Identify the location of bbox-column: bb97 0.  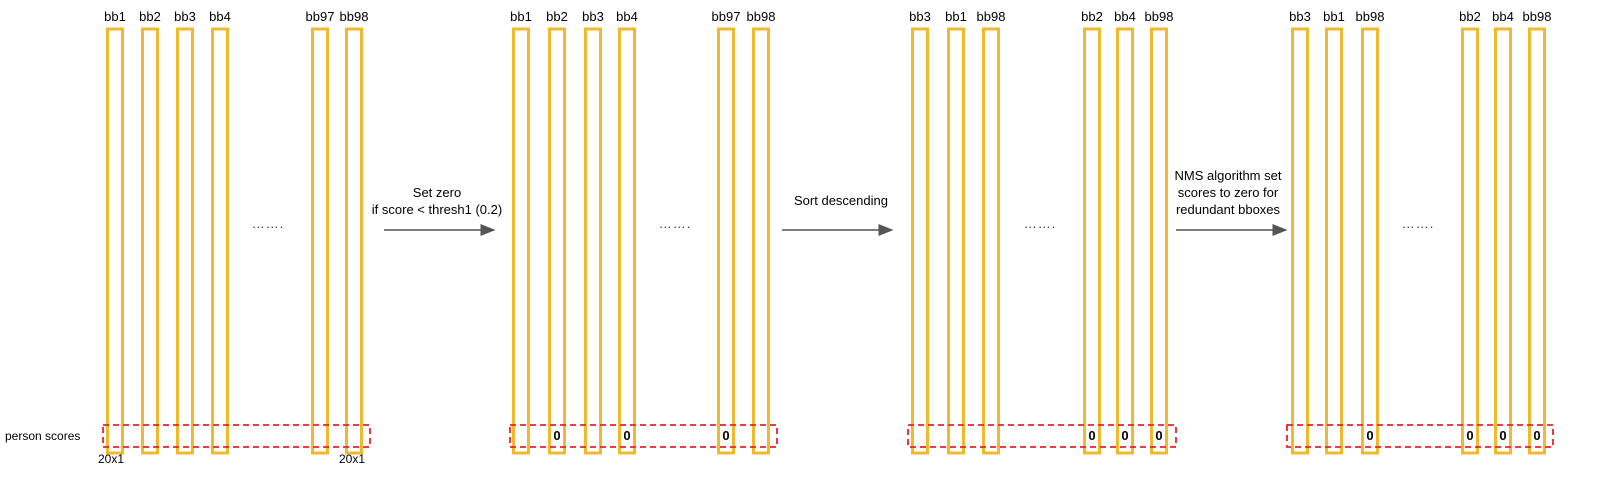
(726, 232).